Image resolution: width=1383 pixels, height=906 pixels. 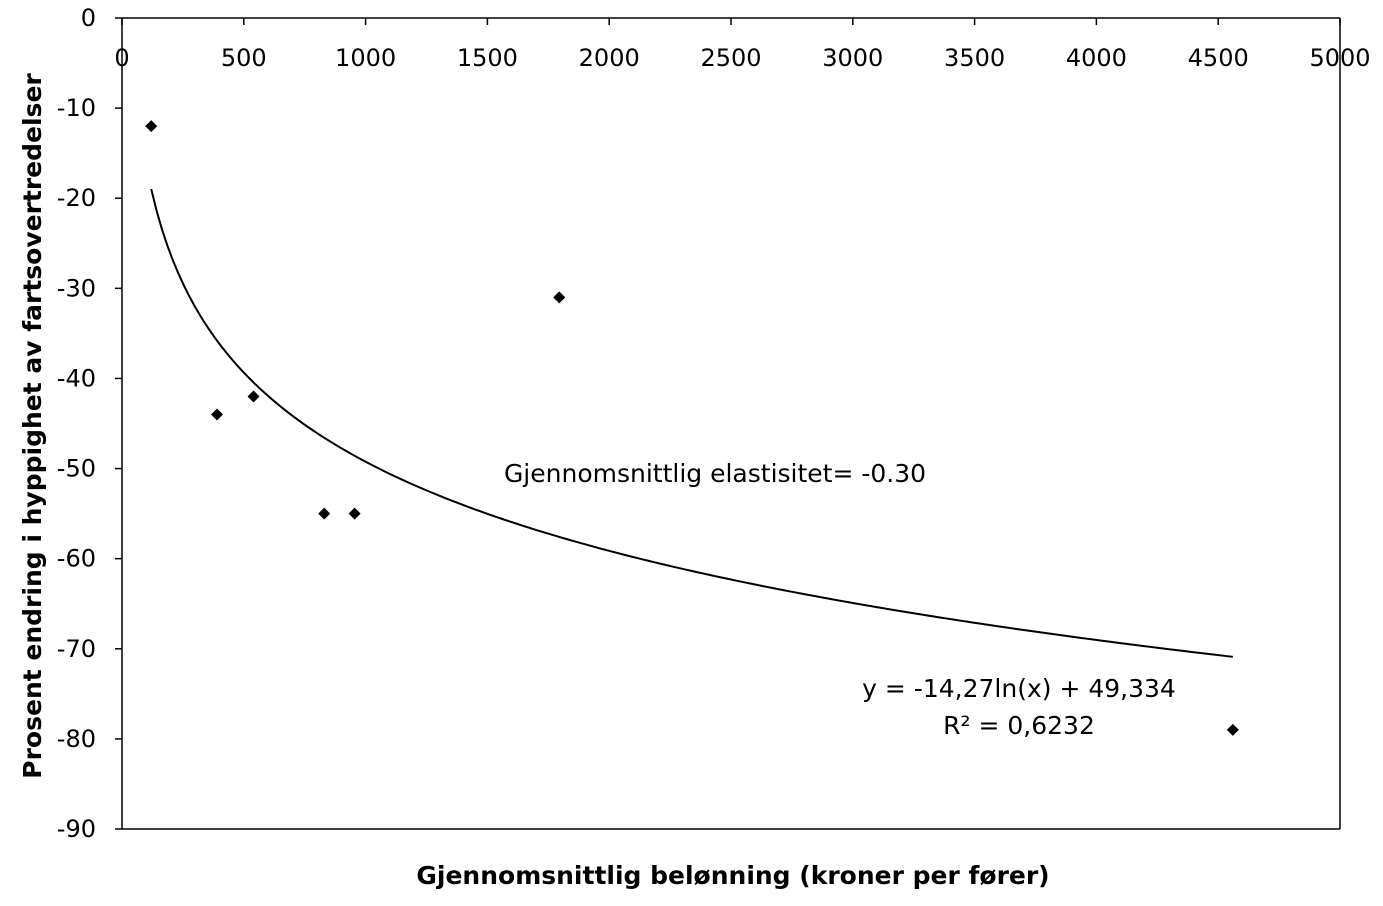 I want to click on x-tick-label: 2500, so click(x=730, y=58).